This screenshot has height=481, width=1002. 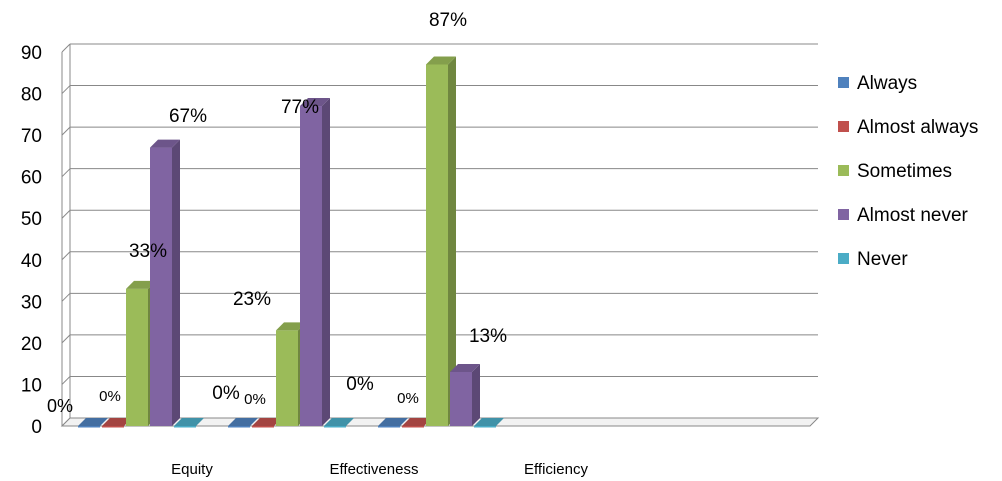 I want to click on y-tick-label: 30, so click(x=31, y=302).